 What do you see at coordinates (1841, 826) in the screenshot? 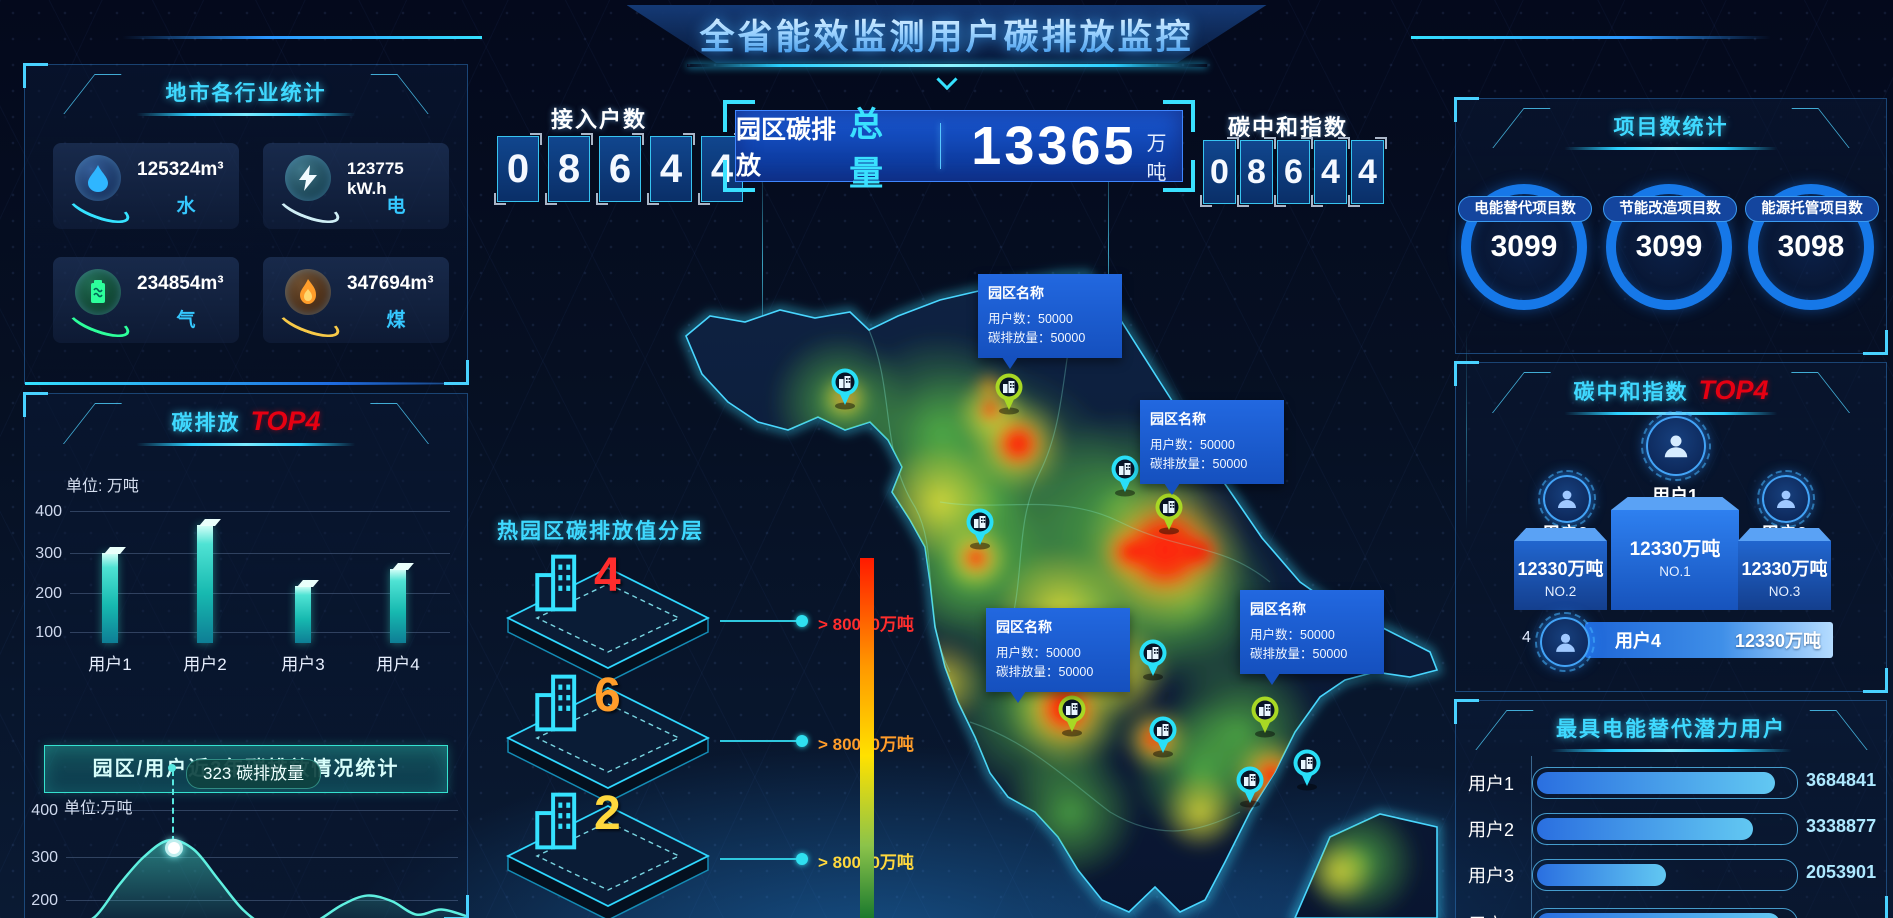
I see `potential-value: 3338877` at bounding box center [1841, 826].